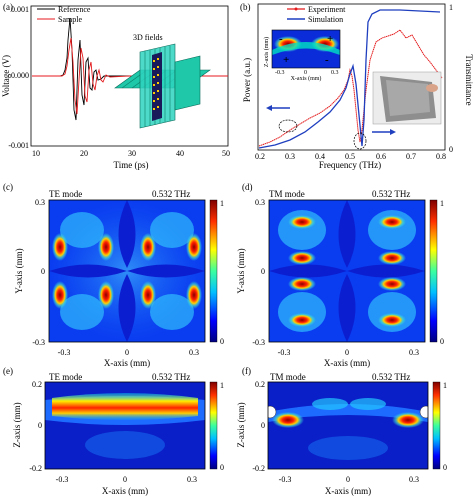  I want to click on x-tick: 0.7, so click(411, 156).